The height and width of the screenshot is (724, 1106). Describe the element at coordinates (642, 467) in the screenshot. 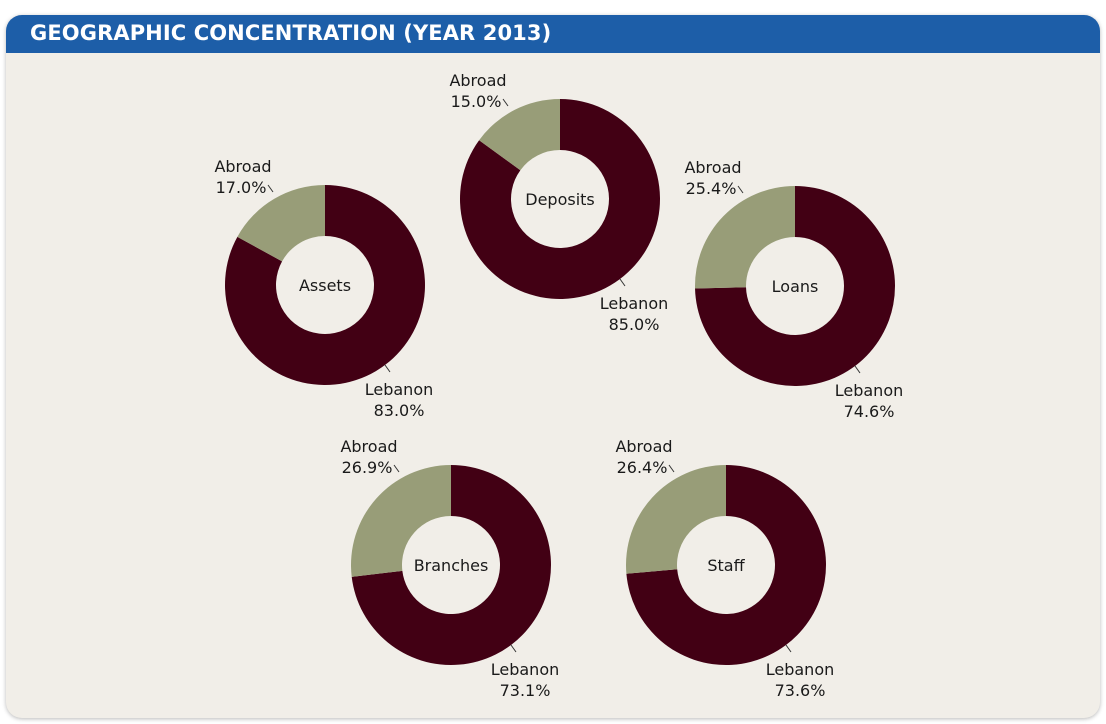

I see `staff-abroad-value-label: 26.4%` at that location.